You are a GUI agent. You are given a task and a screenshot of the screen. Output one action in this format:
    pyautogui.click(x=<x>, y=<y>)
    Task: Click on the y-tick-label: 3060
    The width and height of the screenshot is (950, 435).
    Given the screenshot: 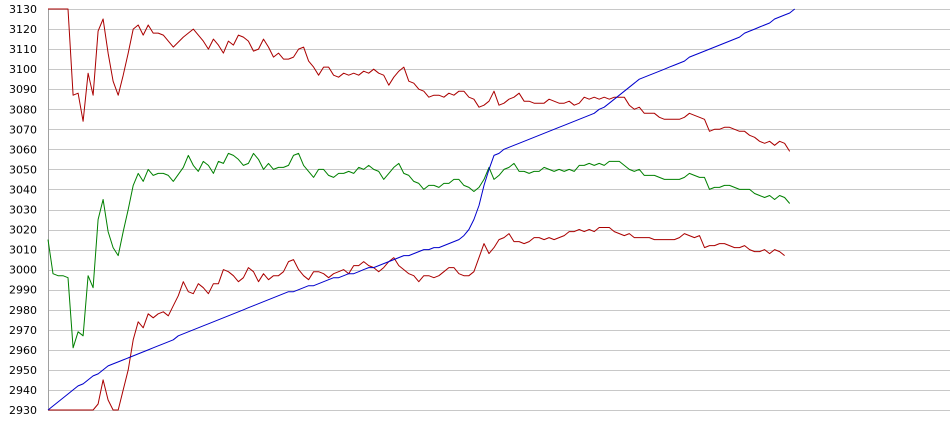 What is the action you would take?
    pyautogui.click(x=23, y=149)
    